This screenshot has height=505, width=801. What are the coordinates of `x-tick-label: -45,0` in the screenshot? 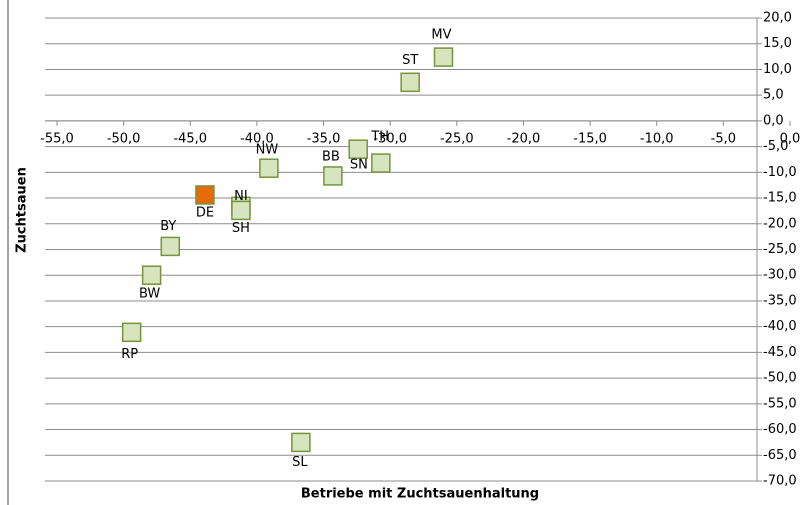 It's located at (190, 138).